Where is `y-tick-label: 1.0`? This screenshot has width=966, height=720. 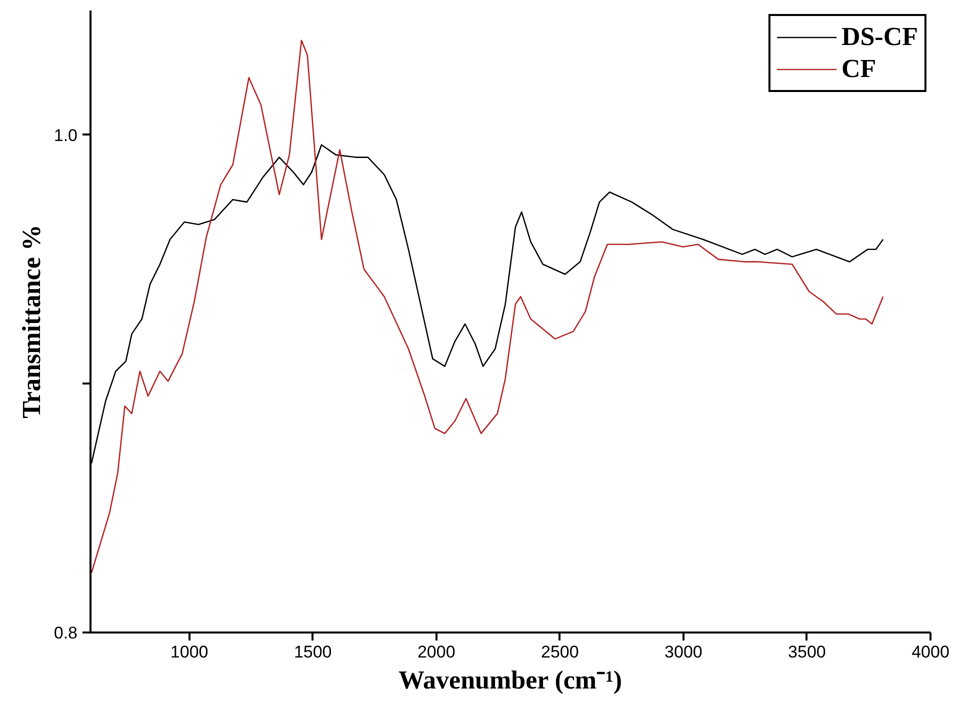 y-tick-label: 1.0 is located at coordinates (66, 135).